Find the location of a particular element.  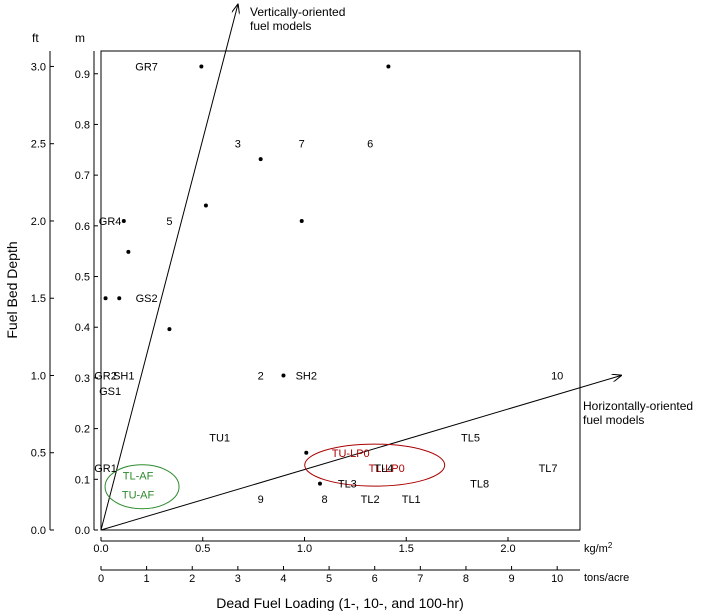

point-label: GS2 is located at coordinates (147, 299).